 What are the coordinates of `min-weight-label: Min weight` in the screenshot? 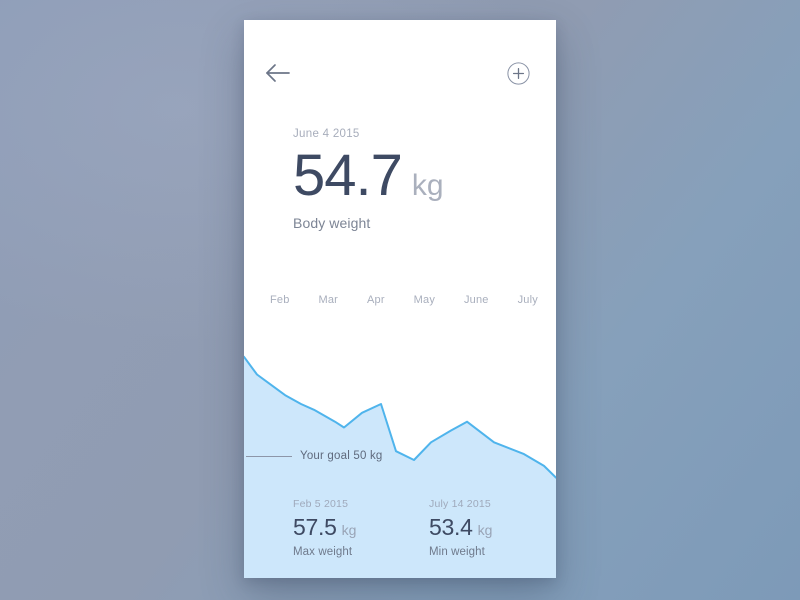 It's located at (457, 552).